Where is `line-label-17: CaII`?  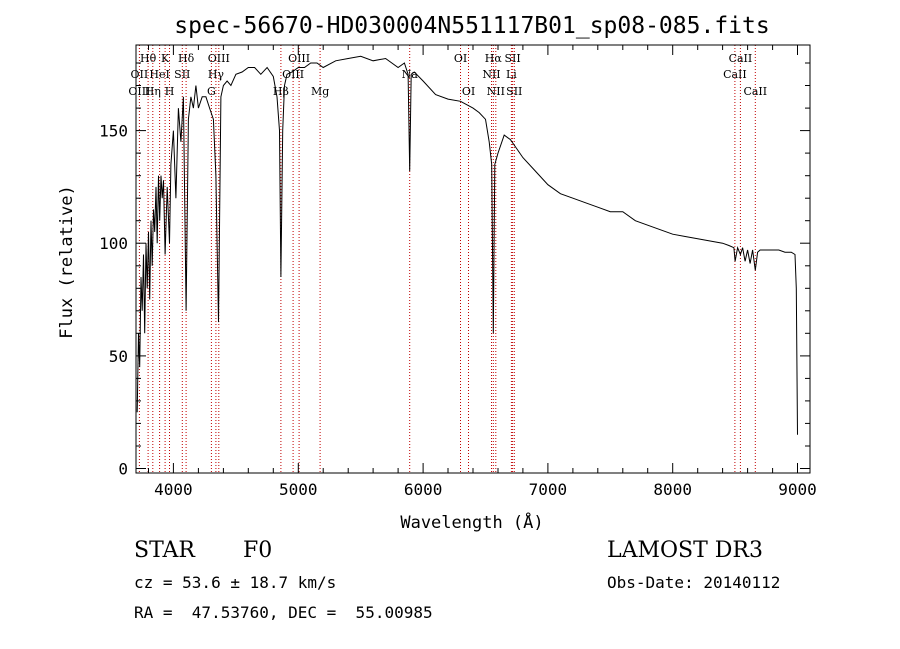 line-label-17: CaII is located at coordinates (735, 74).